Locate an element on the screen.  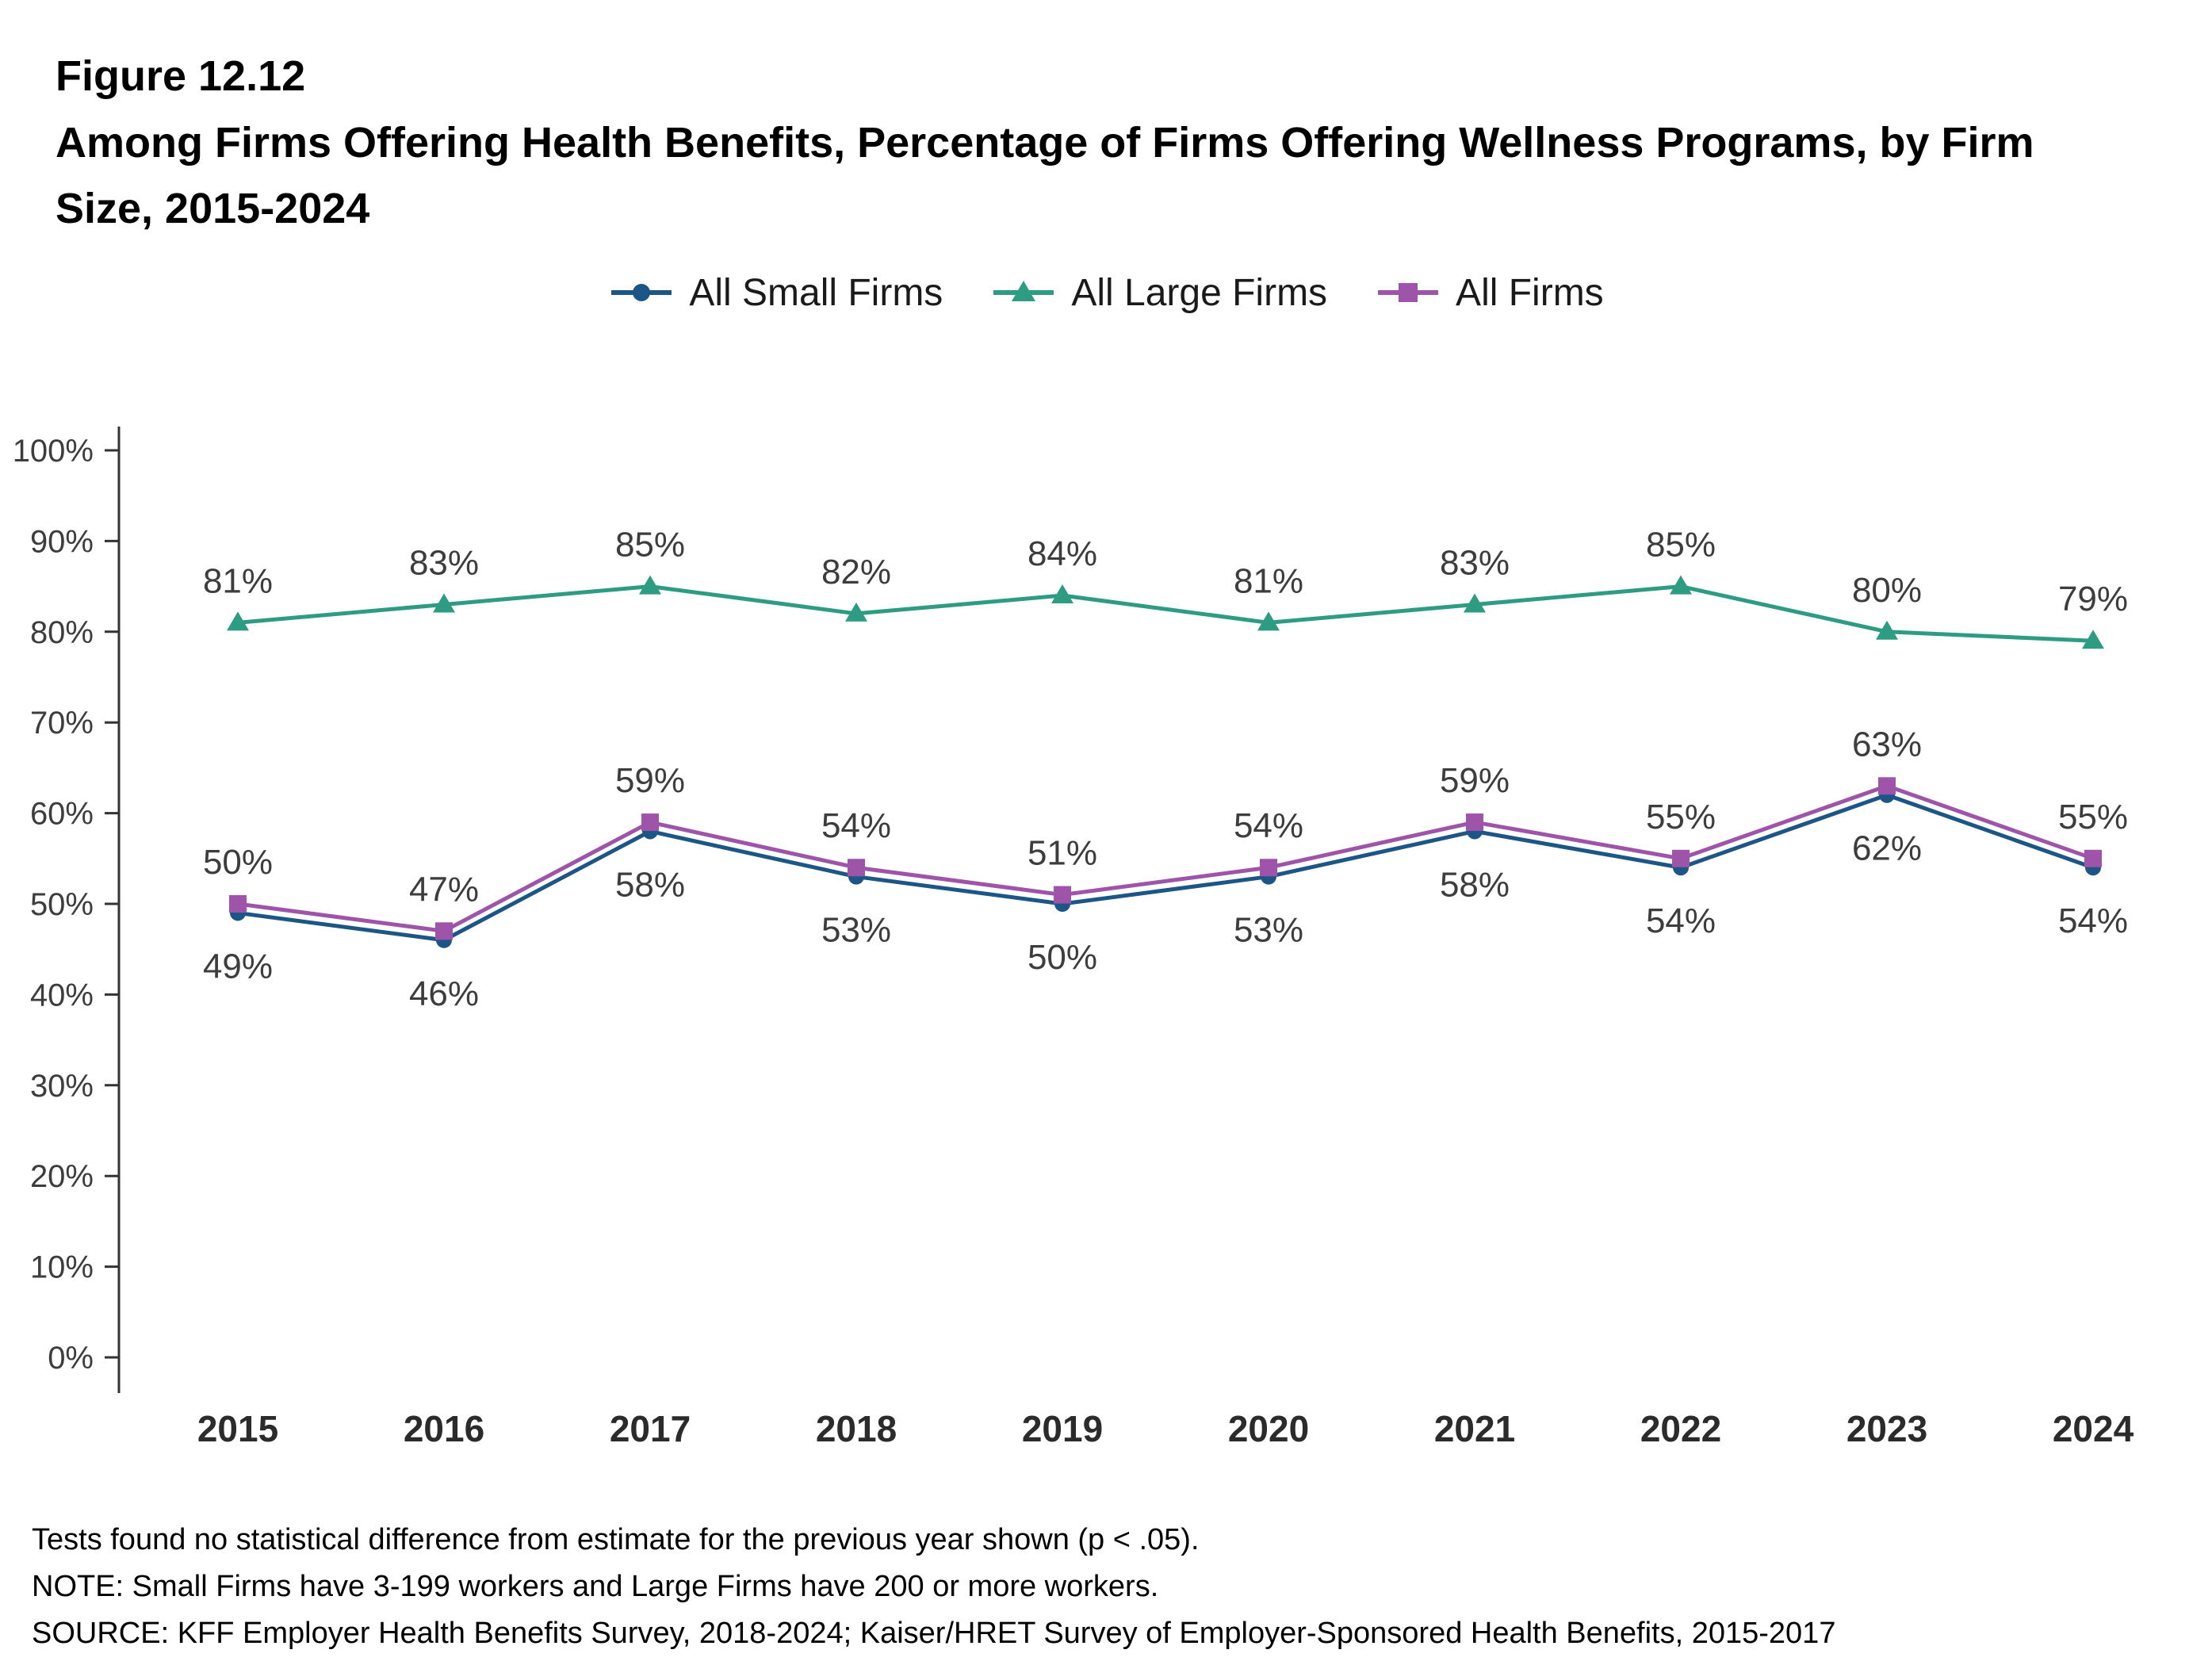
svg-text: 40% is located at coordinates (62, 995).